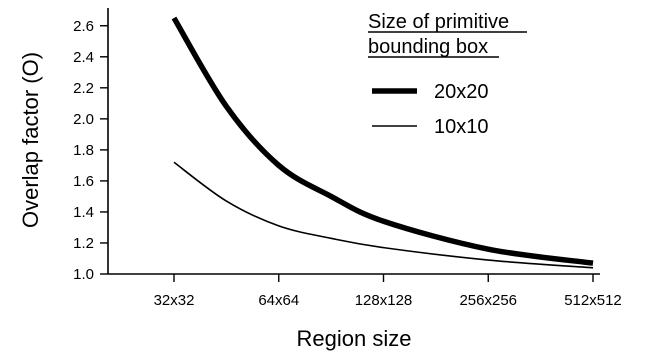 The image size is (652, 358). Describe the element at coordinates (278, 300) in the screenshot. I see `x-tick-label: 64x64` at that location.